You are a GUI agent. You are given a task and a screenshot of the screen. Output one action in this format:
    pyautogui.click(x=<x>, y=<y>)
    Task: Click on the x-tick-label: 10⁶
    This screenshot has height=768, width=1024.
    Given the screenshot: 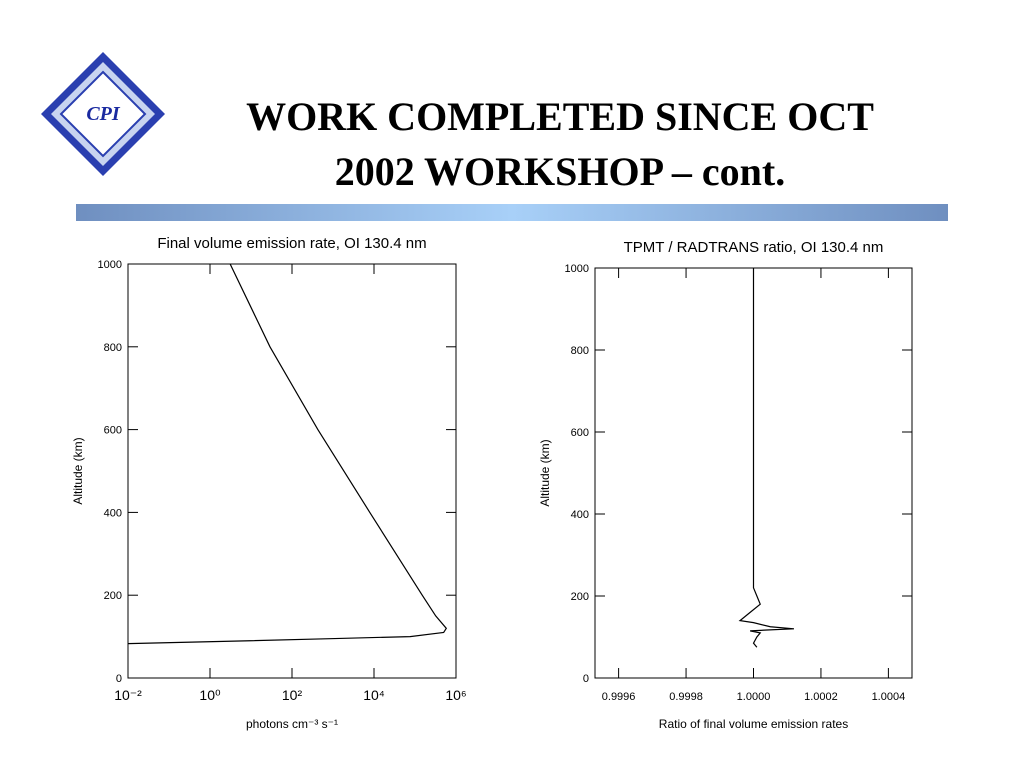 What is the action you would take?
    pyautogui.click(x=455, y=695)
    